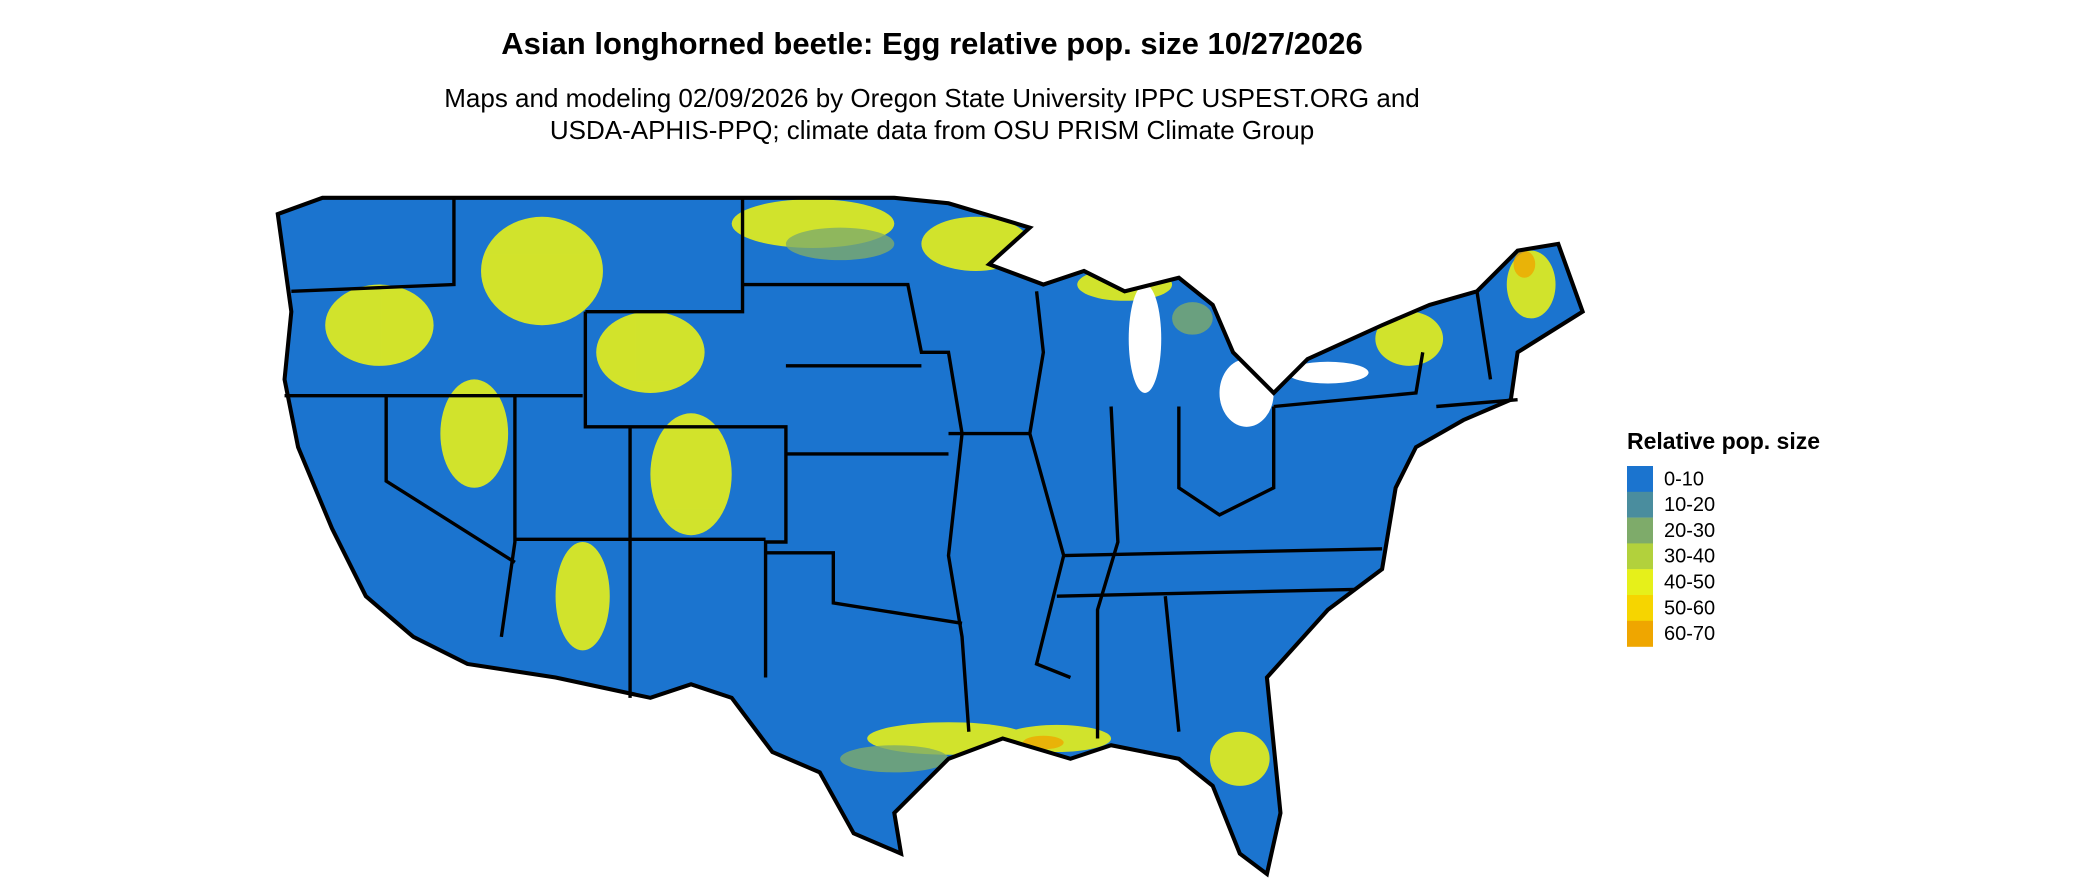 This screenshot has width=2100, height=892. I want to click on legend-title: Relative pop. size, so click(1723, 441).